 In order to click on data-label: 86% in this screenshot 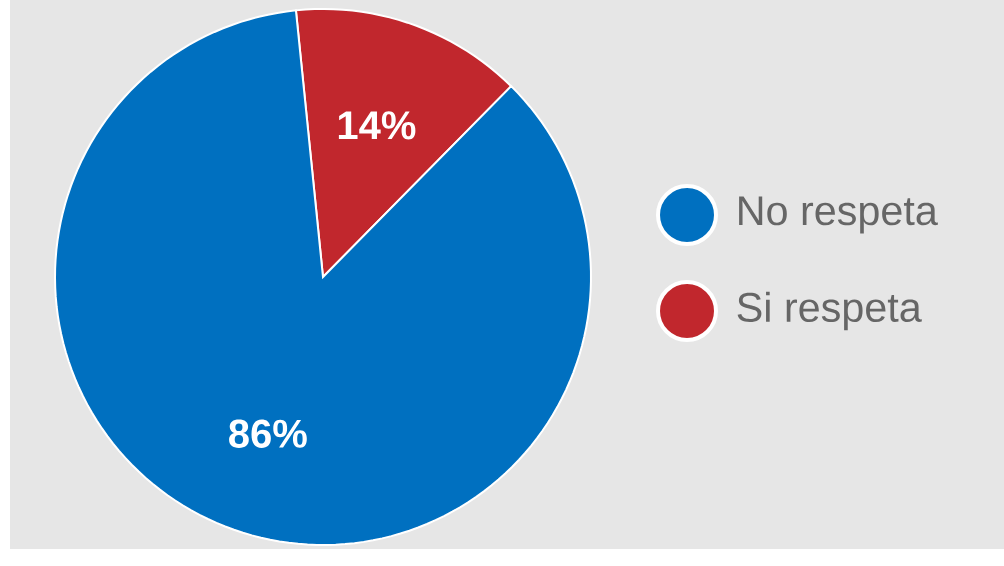, I will do `click(268, 433)`.